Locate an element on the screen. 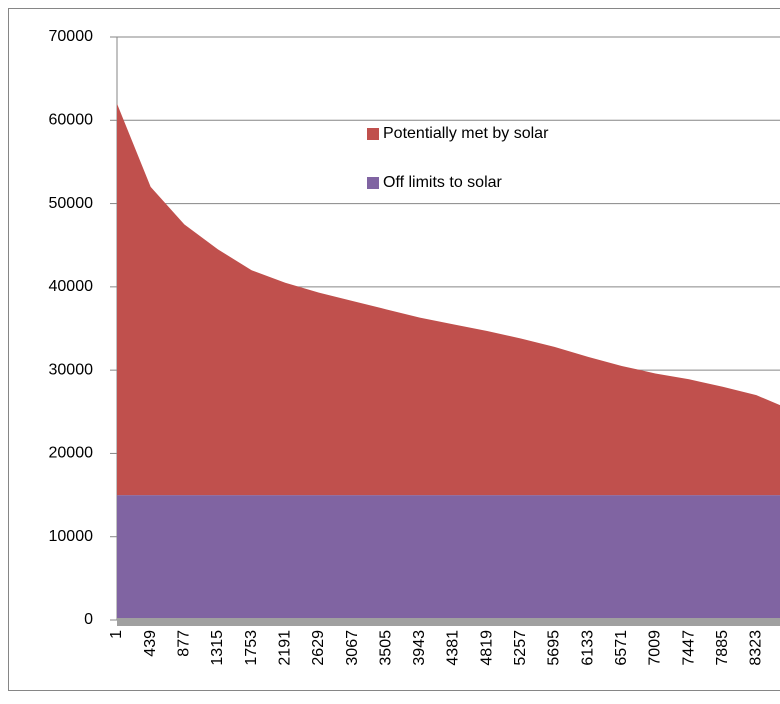 This screenshot has width=780, height=704. x-tick-label: 3943 is located at coordinates (419, 648).